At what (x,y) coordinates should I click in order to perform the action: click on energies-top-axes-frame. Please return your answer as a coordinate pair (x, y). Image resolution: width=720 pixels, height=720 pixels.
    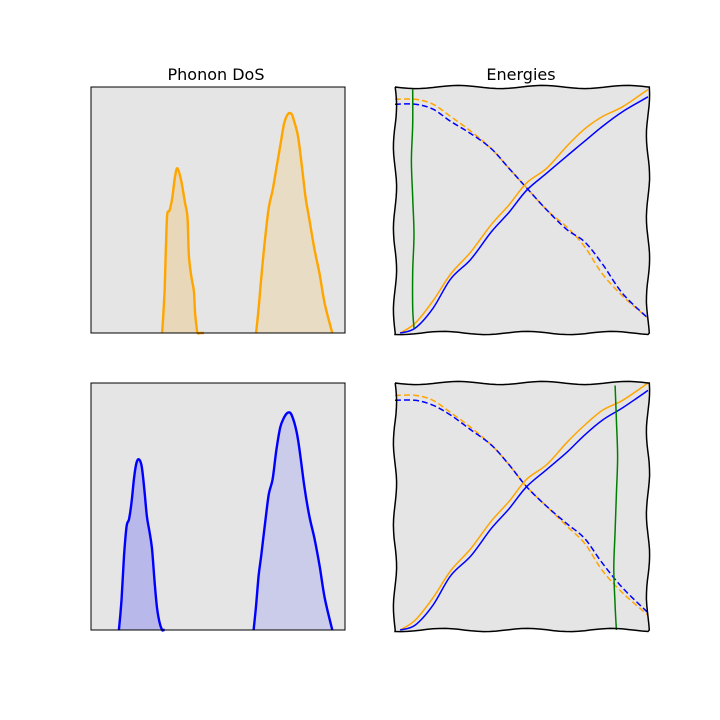
    Looking at the image, I should click on (521, 210).